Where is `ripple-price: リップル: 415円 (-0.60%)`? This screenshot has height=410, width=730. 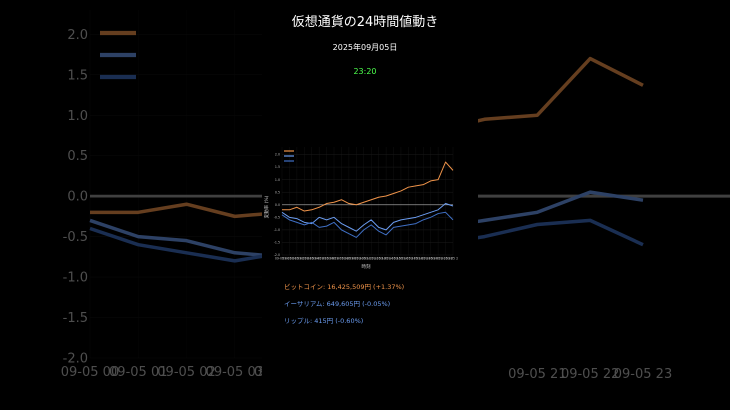
ripple-price: リップル: 415円 (-0.60%) is located at coordinates (324, 321).